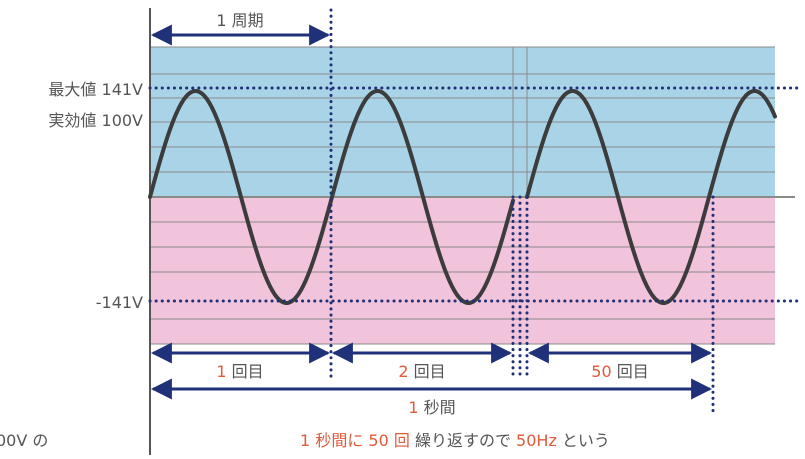  I want to click on cycle1-number: 1, so click(221, 371).